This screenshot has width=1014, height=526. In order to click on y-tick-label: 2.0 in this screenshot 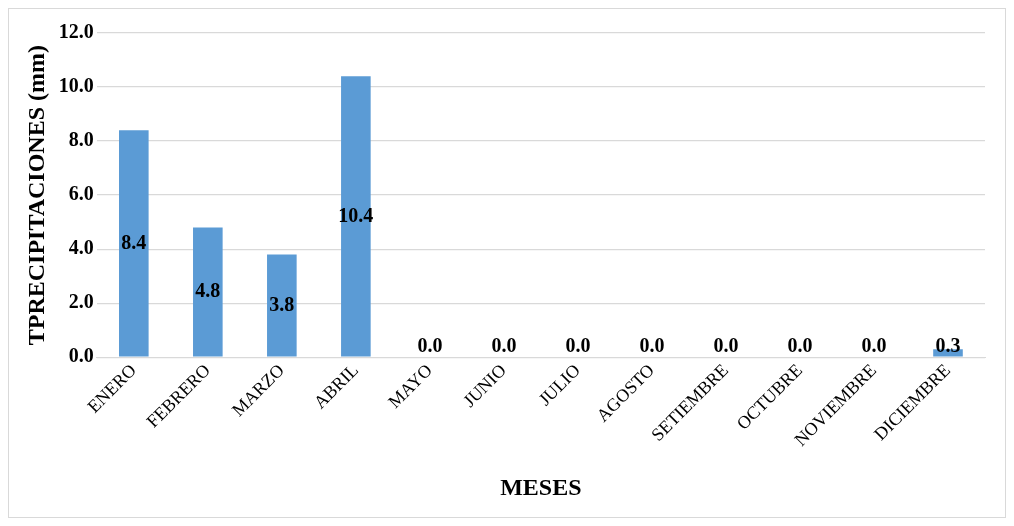, I will do `click(81, 301)`.